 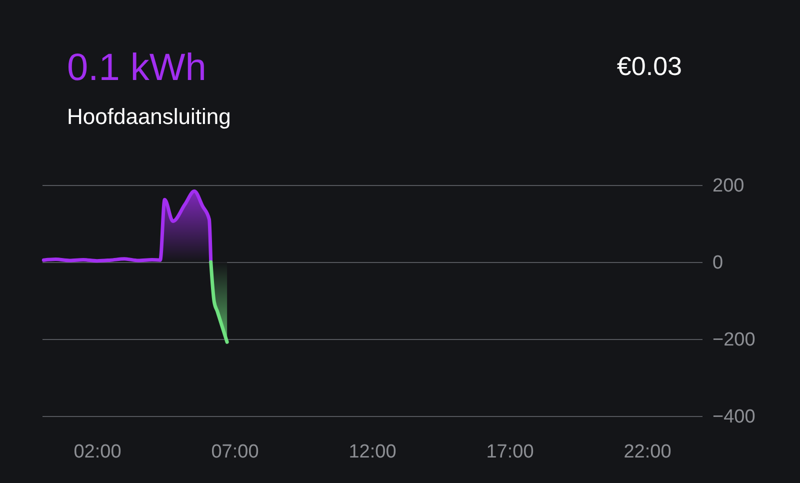 I want to click on x-tick-label: 02:00, so click(x=98, y=452).